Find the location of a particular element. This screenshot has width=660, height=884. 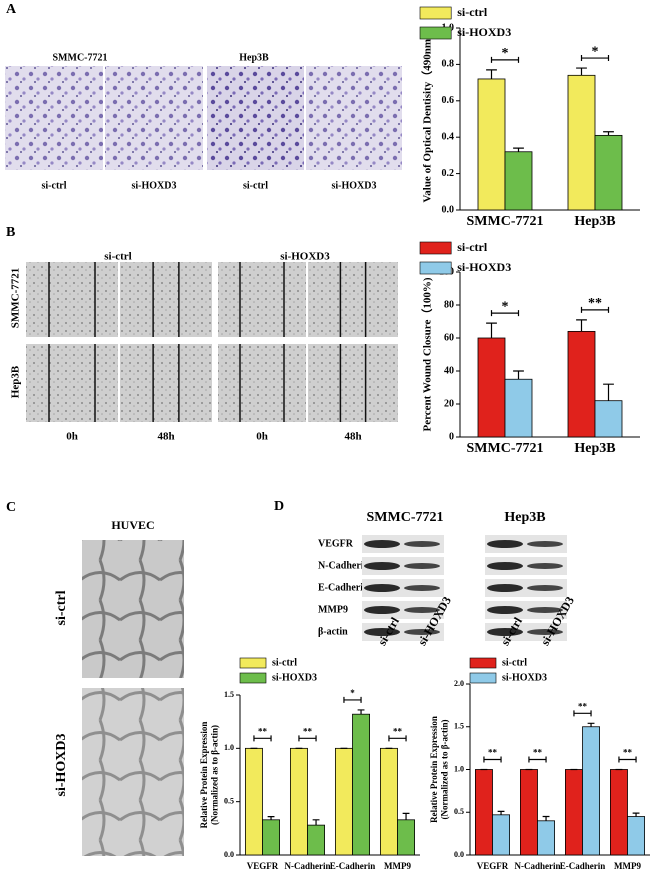

y-tick-label: 20 is located at coordinates (449, 403).